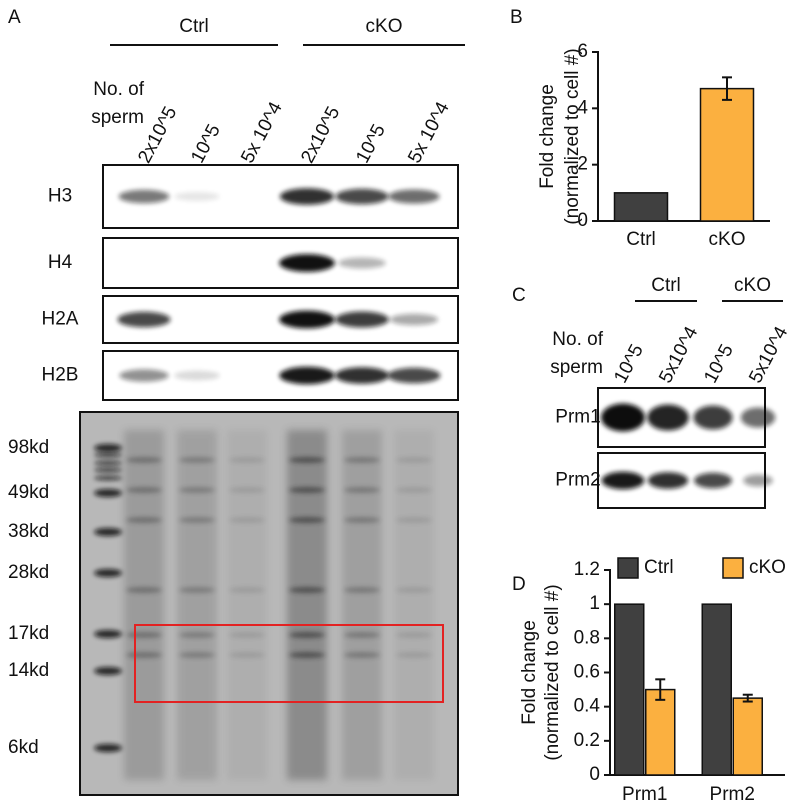 The image size is (800, 808). What do you see at coordinates (641, 239) in the screenshot?
I see `x-tick-label: Ctrl` at bounding box center [641, 239].